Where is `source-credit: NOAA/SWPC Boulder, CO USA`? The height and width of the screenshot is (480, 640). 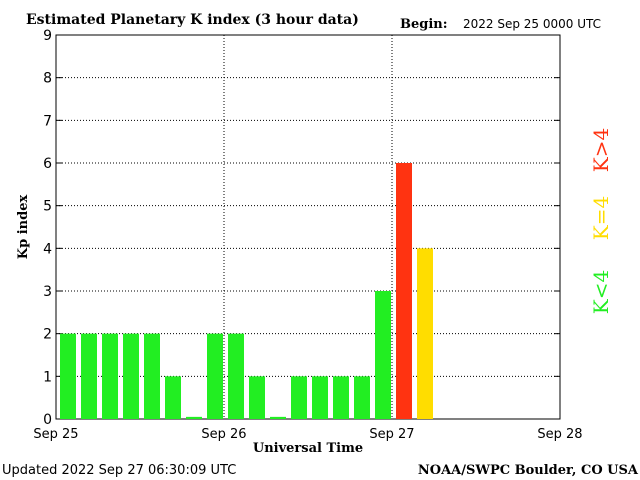 source-credit: NOAA/SWPC Boulder, CO USA is located at coordinates (528, 470).